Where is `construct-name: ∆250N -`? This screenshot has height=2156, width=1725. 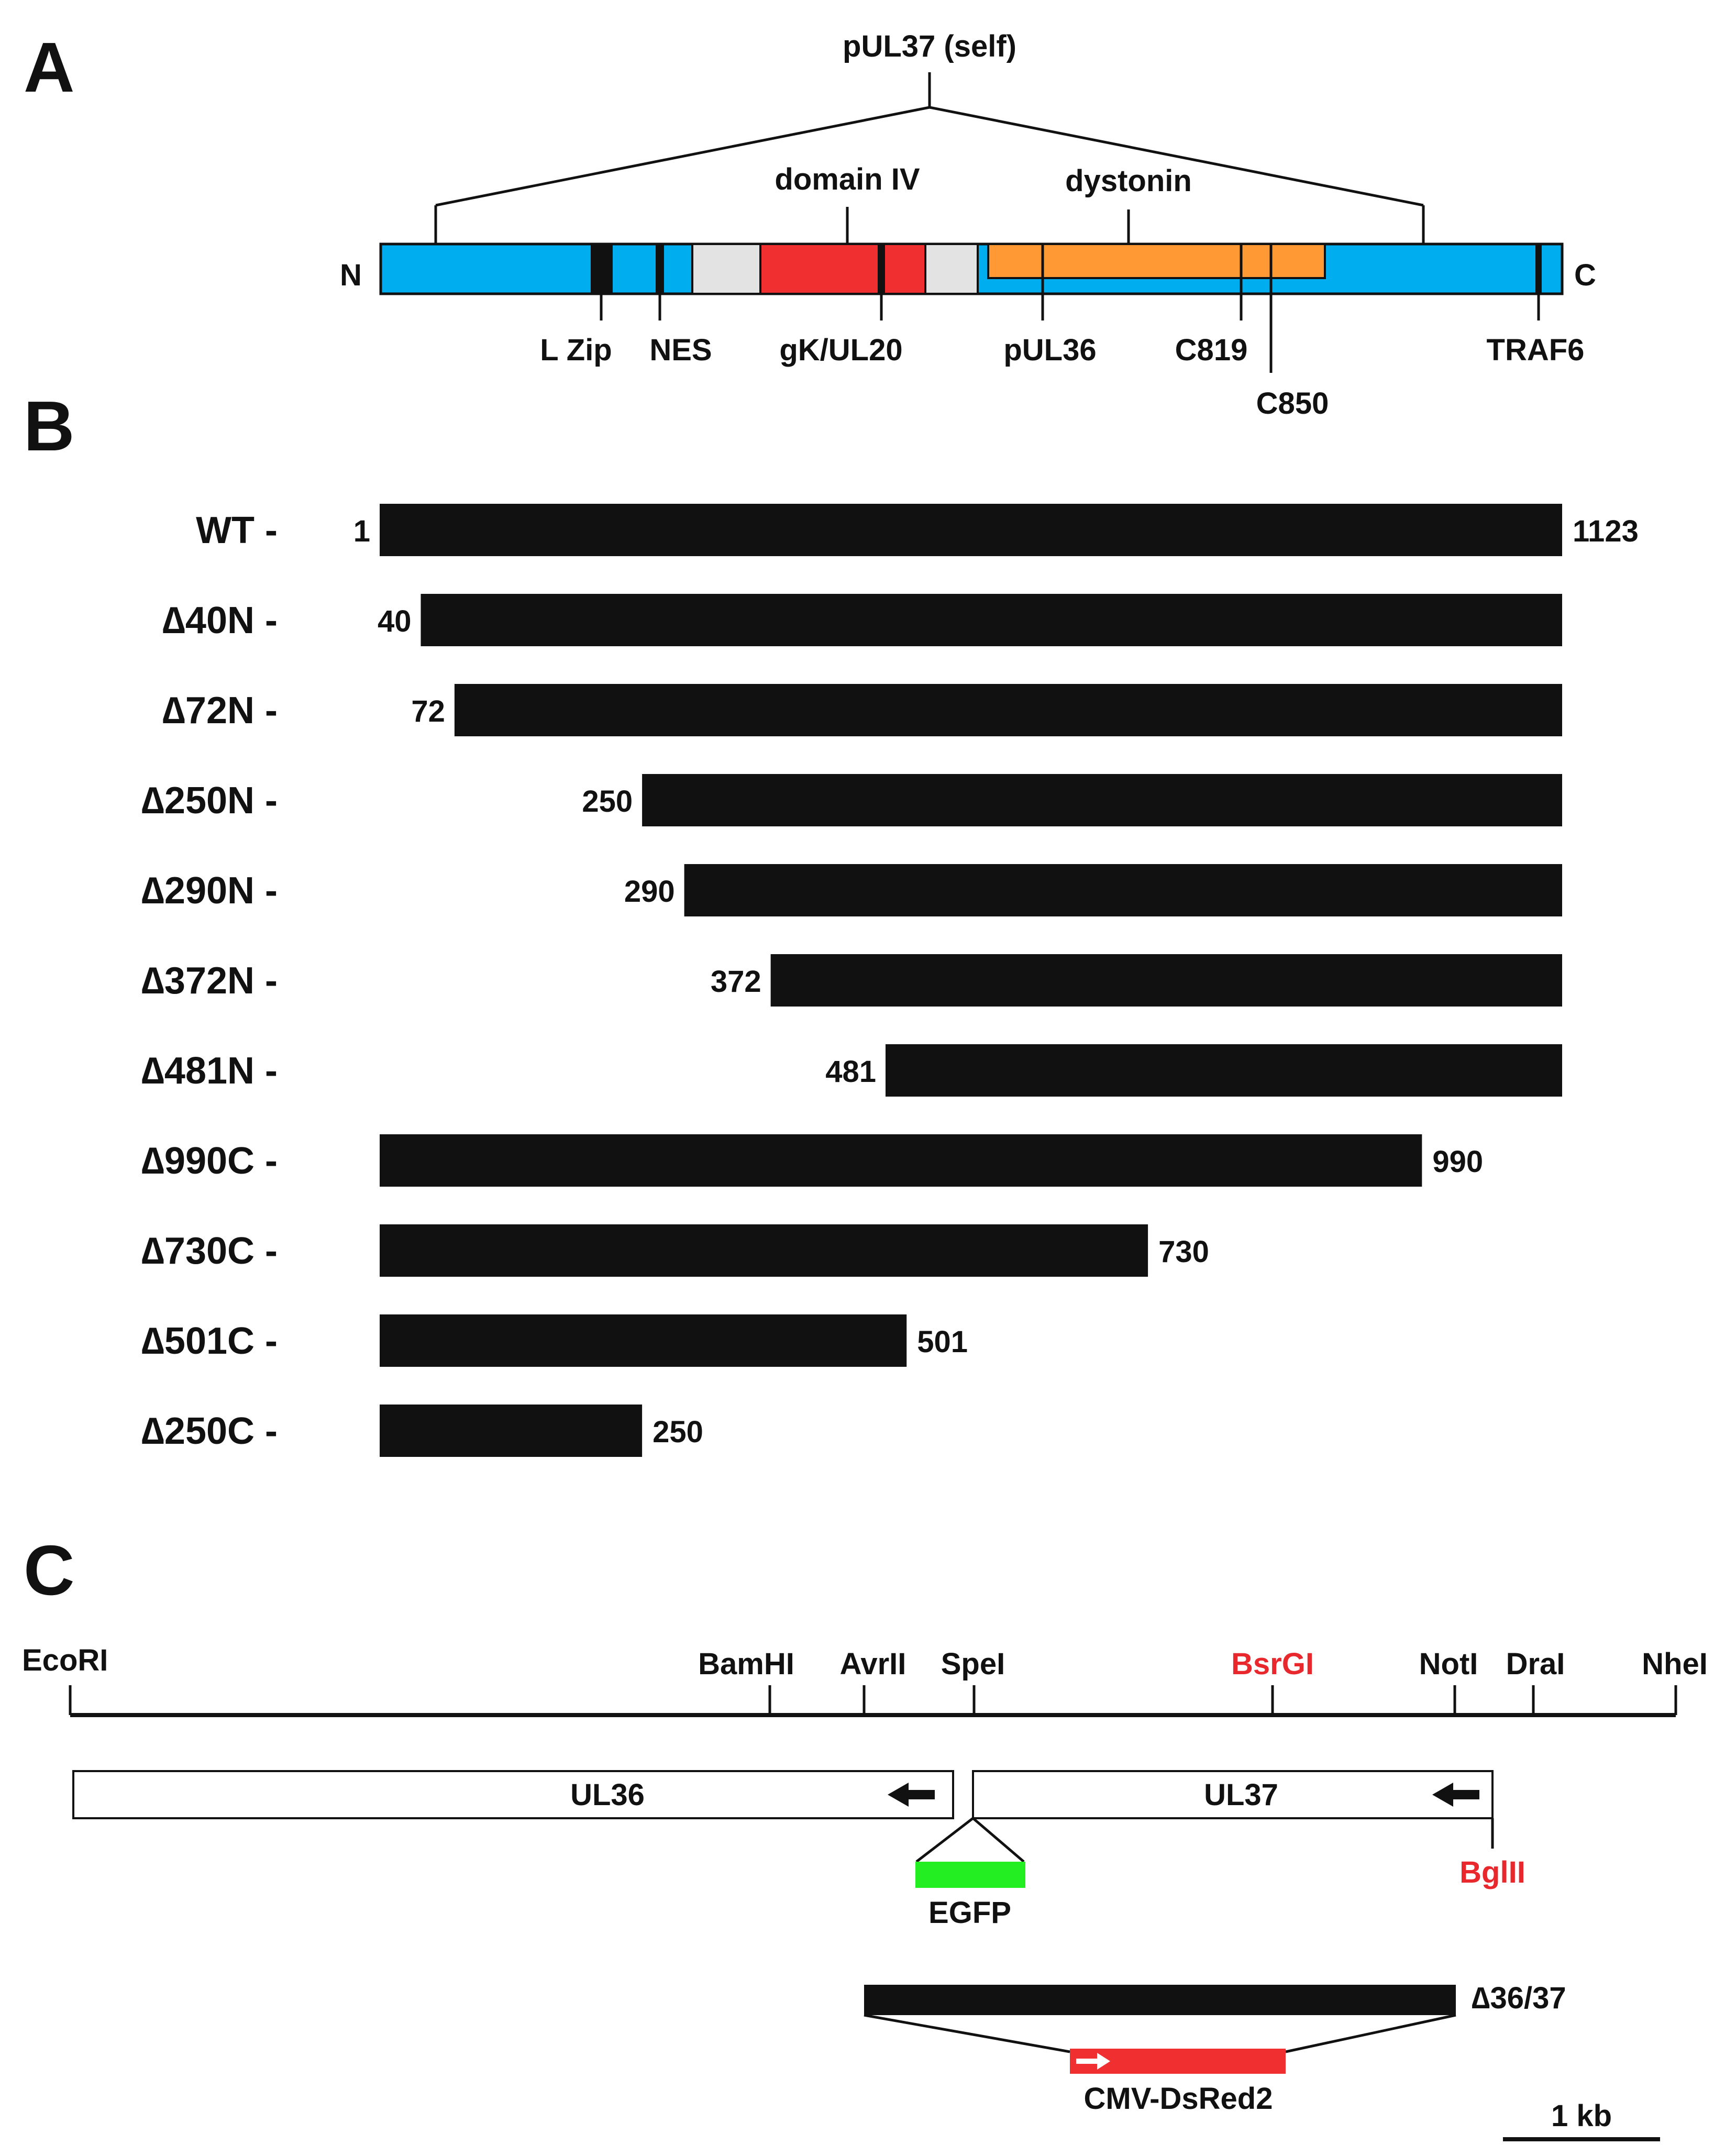
construct-name: ∆250N - is located at coordinates (209, 801).